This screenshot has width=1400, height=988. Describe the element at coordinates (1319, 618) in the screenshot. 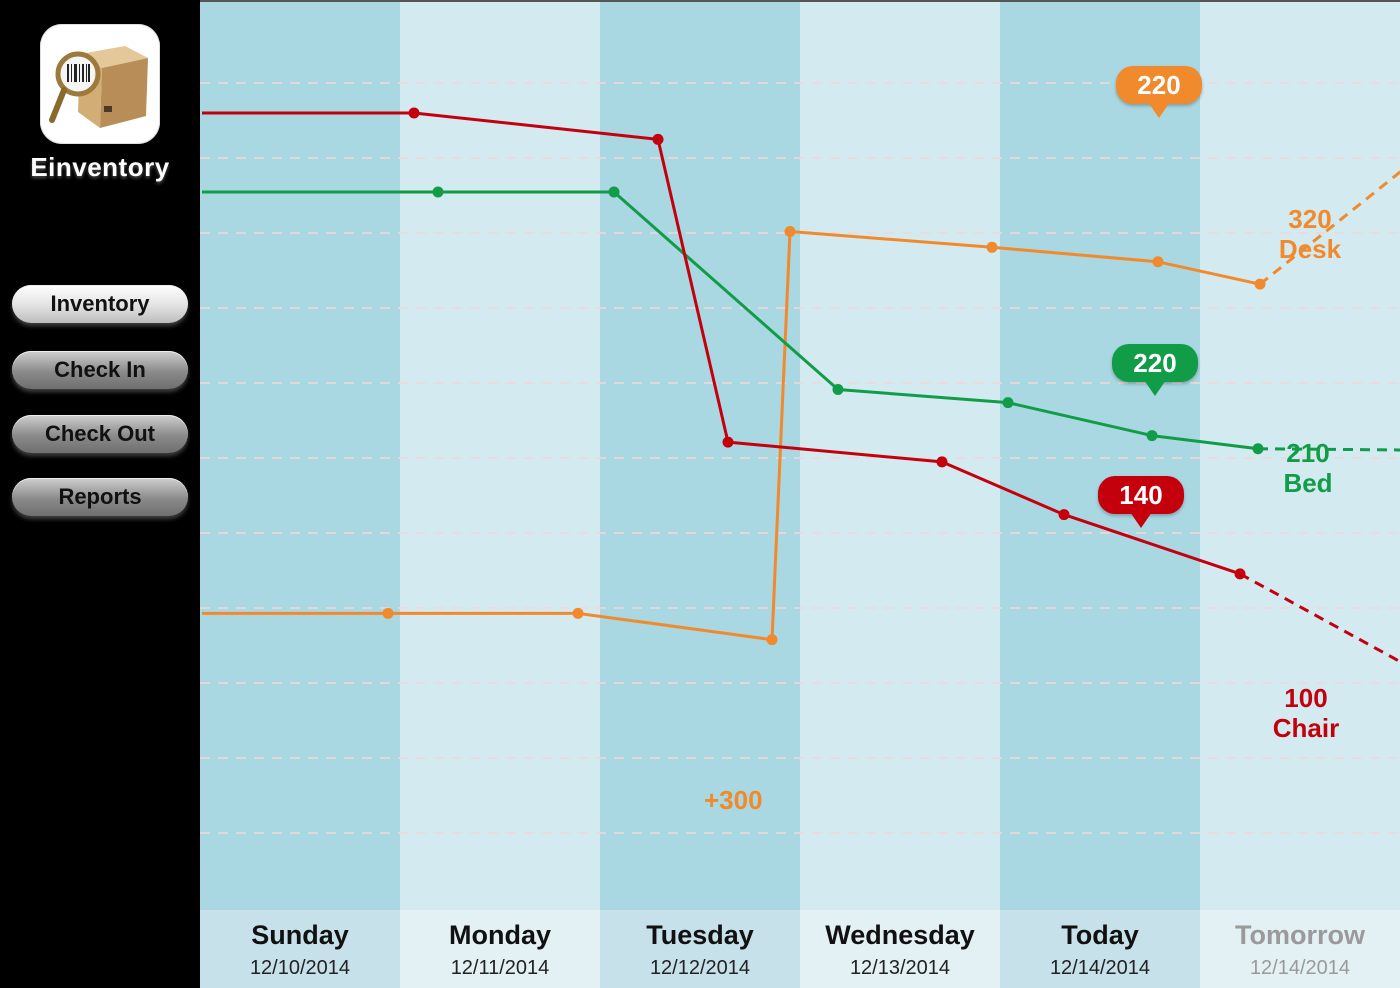

I see `chair-projection-line` at that location.